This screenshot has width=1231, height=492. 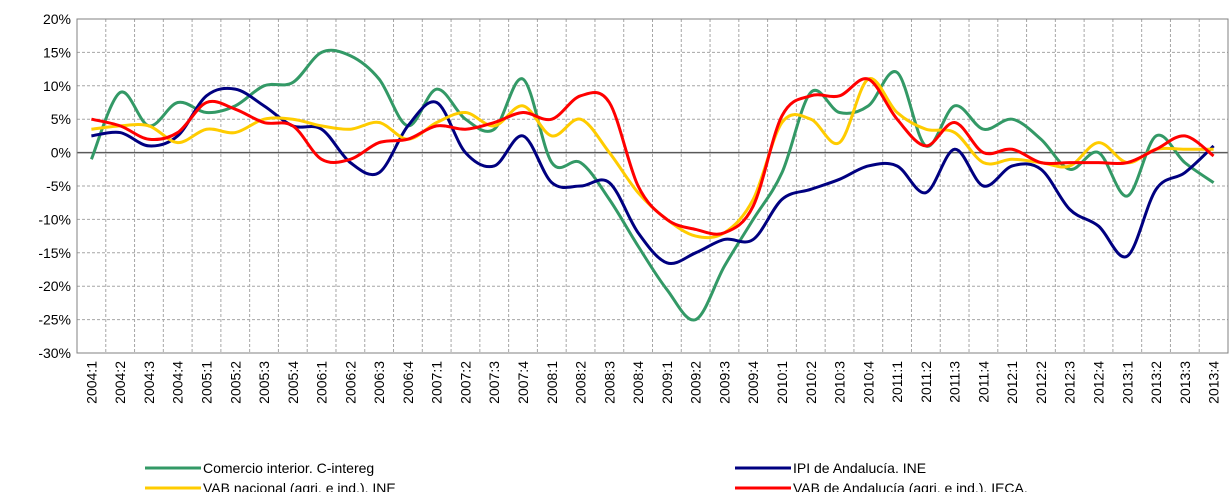 I want to click on x-tick-label: 2009:1, so click(x=667, y=382).